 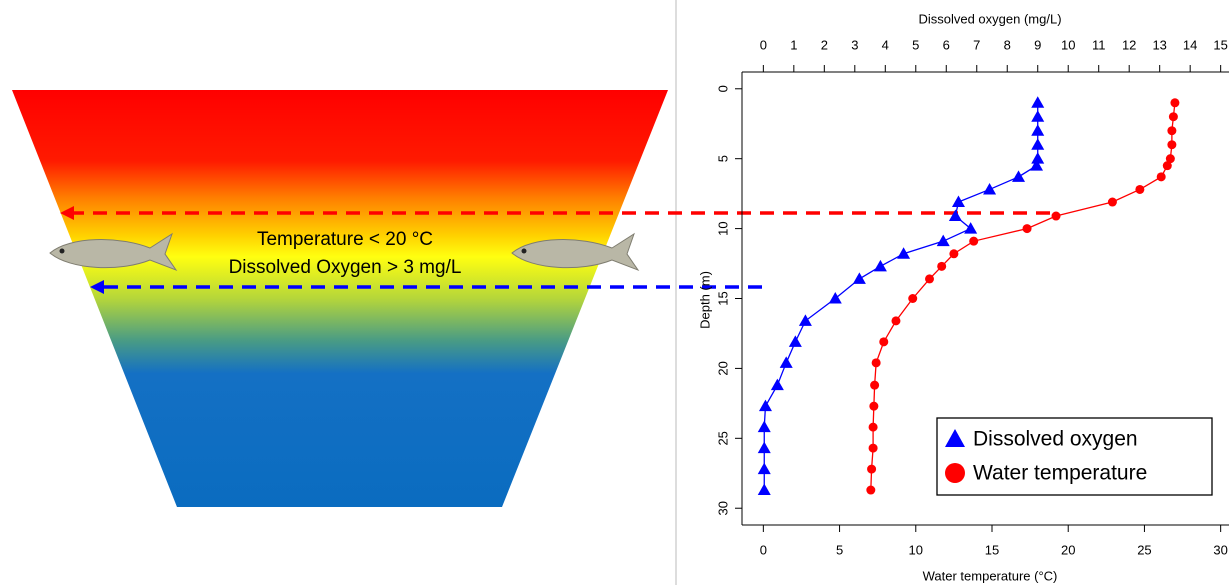 What do you see at coordinates (722, 88) in the screenshot?
I see `y-tick-label: 0` at bounding box center [722, 88].